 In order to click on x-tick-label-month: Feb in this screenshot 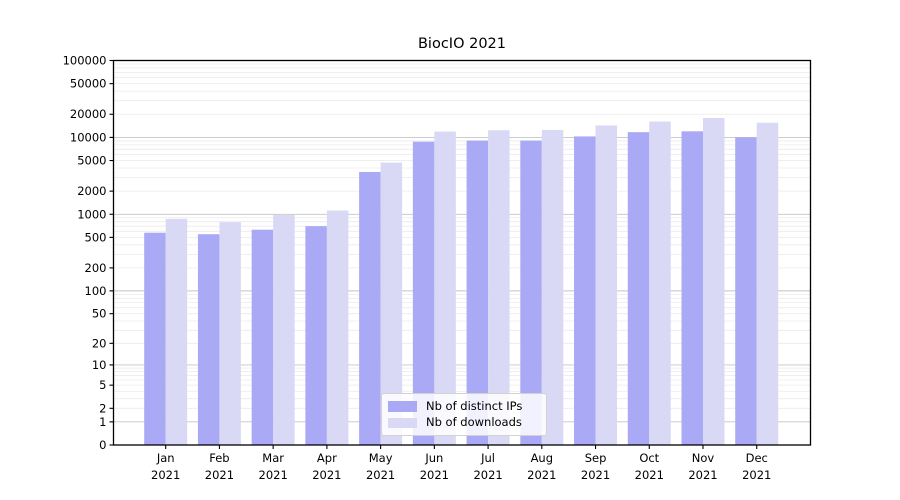, I will do `click(219, 458)`.